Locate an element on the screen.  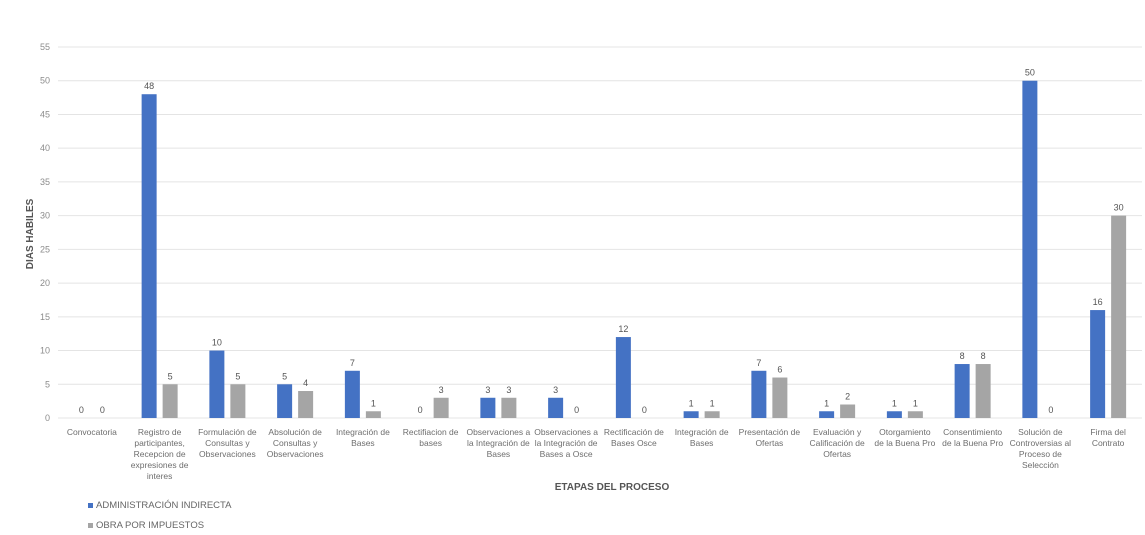
x-category-label-line: interes is located at coordinates (160, 476).